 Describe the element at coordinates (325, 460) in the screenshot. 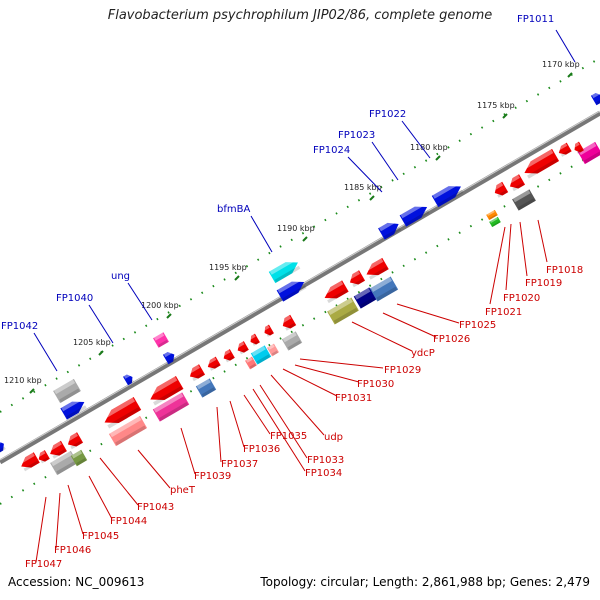

I see `reverse-gene-label: FP1033` at that location.